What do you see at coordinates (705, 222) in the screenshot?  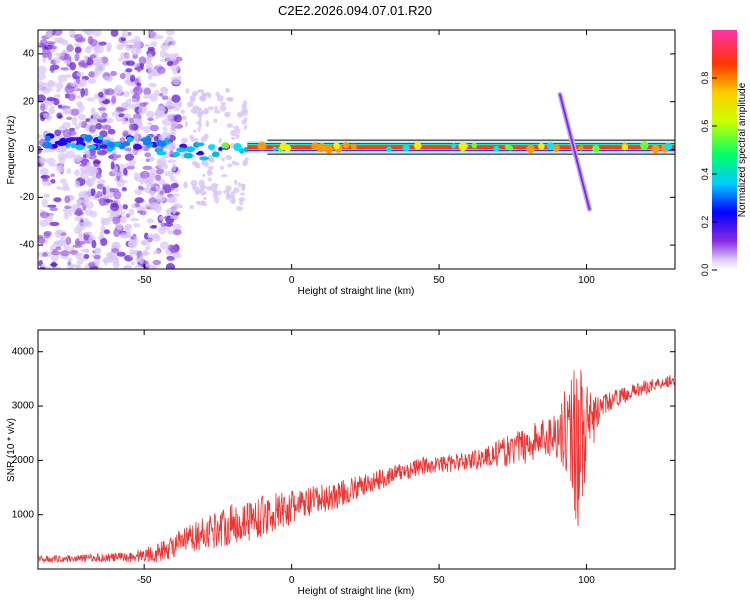 I see `colorbar-tick-label: 0.2` at bounding box center [705, 222].